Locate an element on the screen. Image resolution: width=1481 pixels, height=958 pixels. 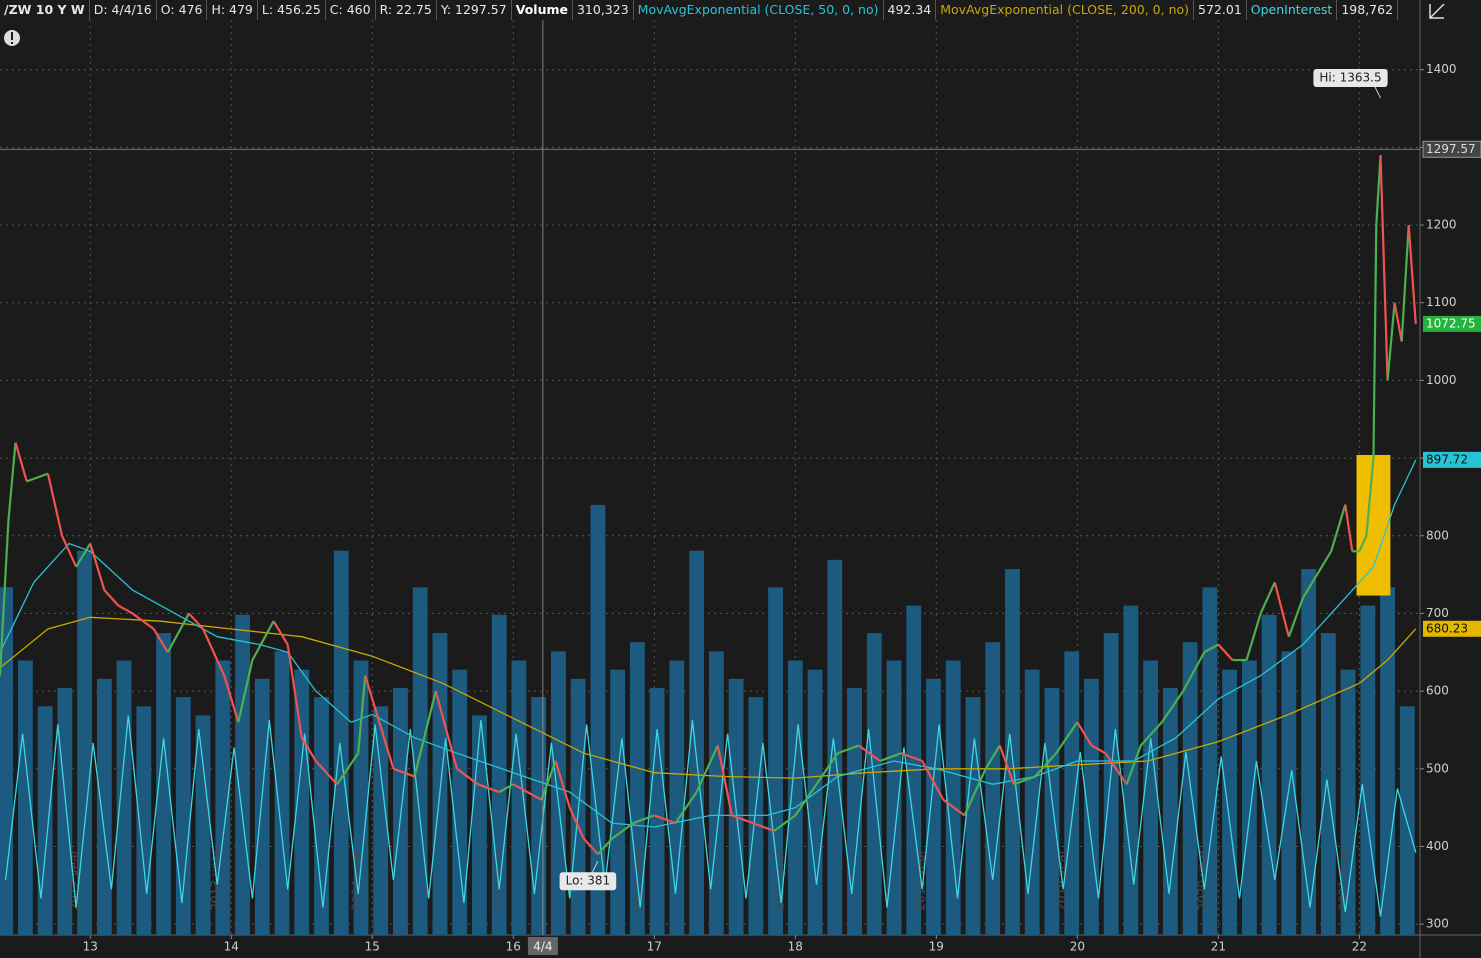
header-field: Y: 1297.57 is located at coordinates (474, 10).